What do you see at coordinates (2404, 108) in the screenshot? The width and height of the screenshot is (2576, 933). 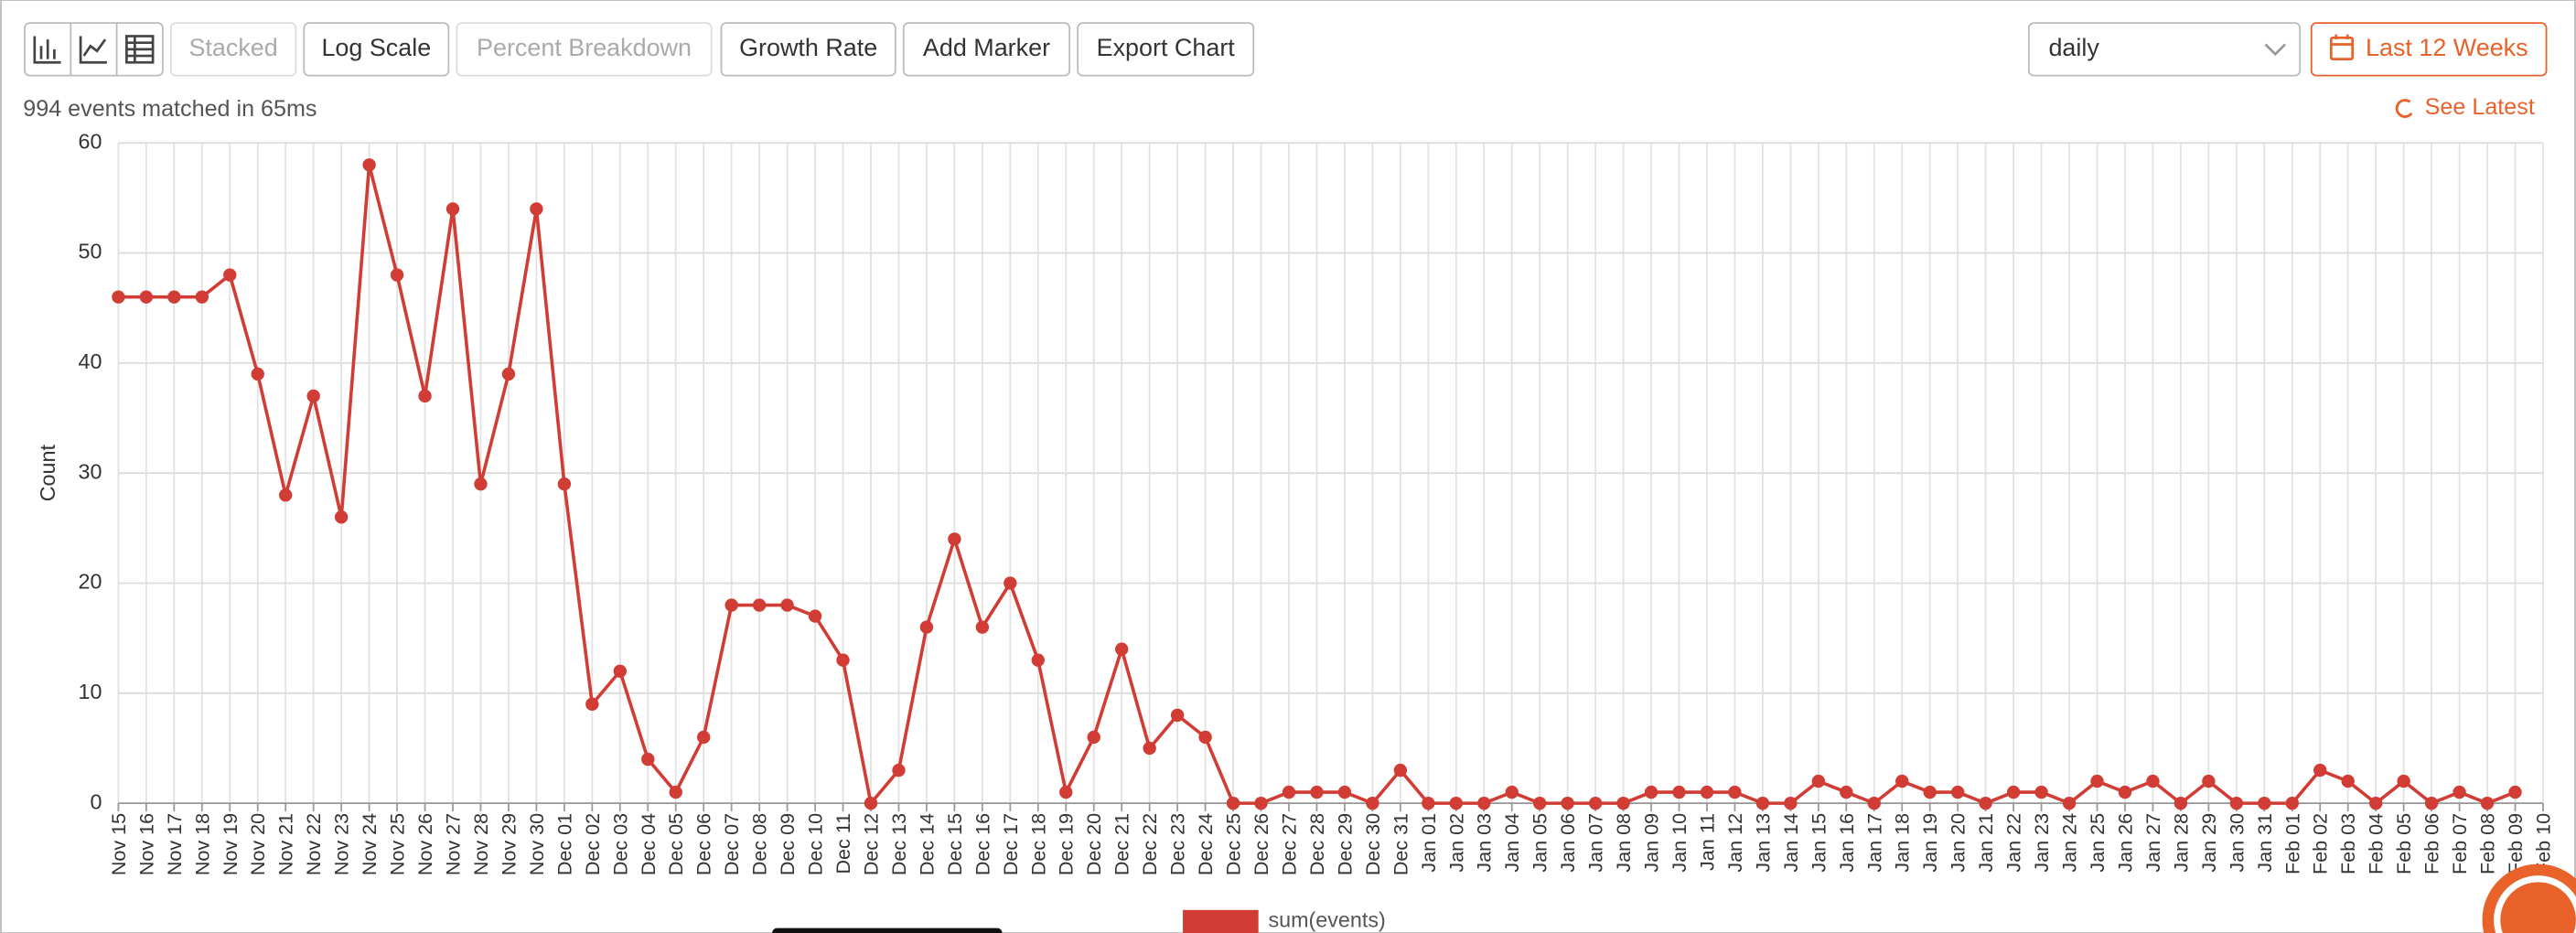 I see `refresh-icon` at bounding box center [2404, 108].